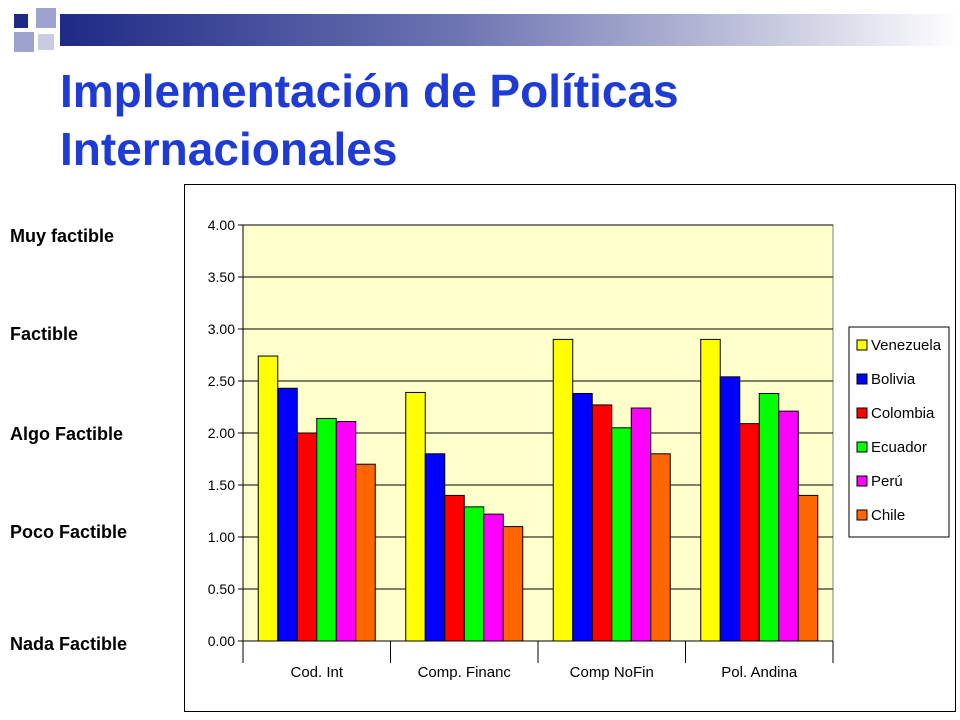  Describe the element at coordinates (221, 589) in the screenshot. I see `y-tick-label: 0.50` at that location.